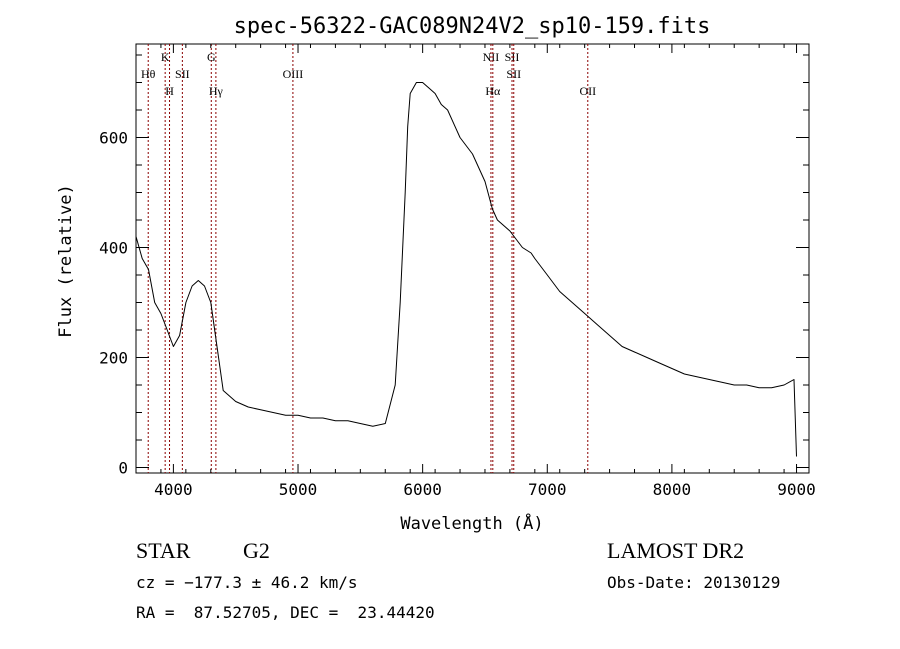 This screenshot has width=900, height=649. What do you see at coordinates (587, 91) in the screenshot?
I see `spectral-line-label: OII` at bounding box center [587, 91].